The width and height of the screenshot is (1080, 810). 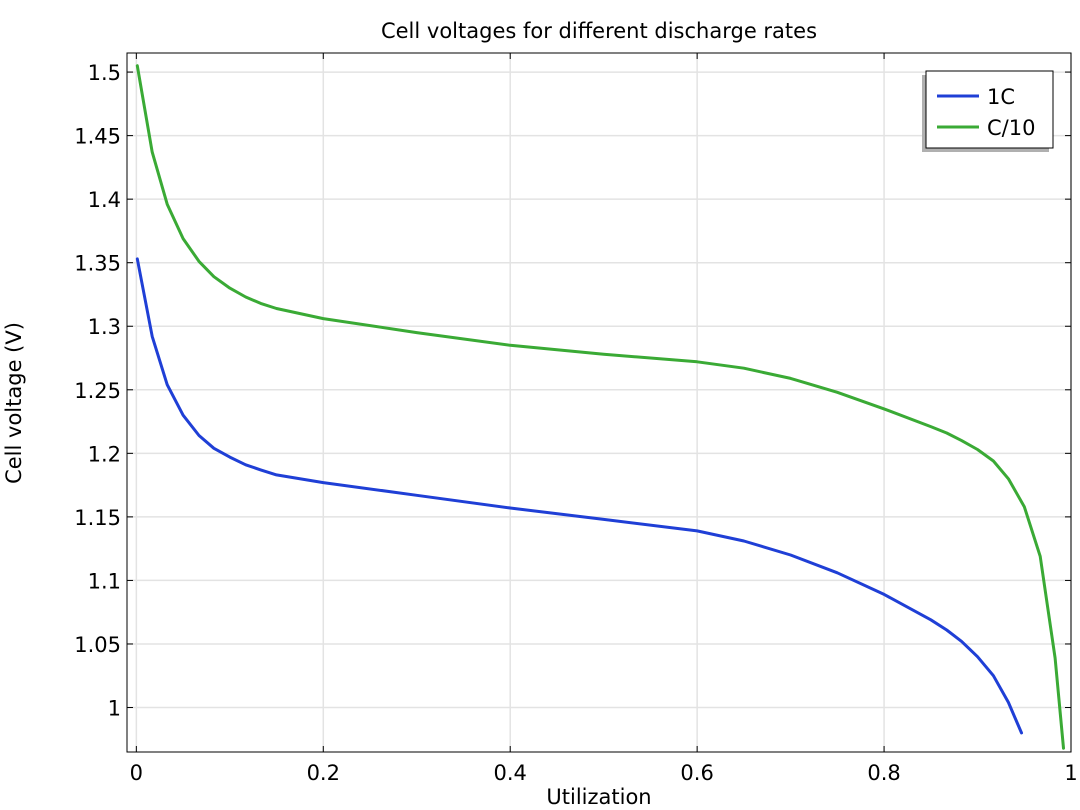 What do you see at coordinates (97, 391) in the screenshot?
I see `y-tick-label: 1.25` at bounding box center [97, 391].